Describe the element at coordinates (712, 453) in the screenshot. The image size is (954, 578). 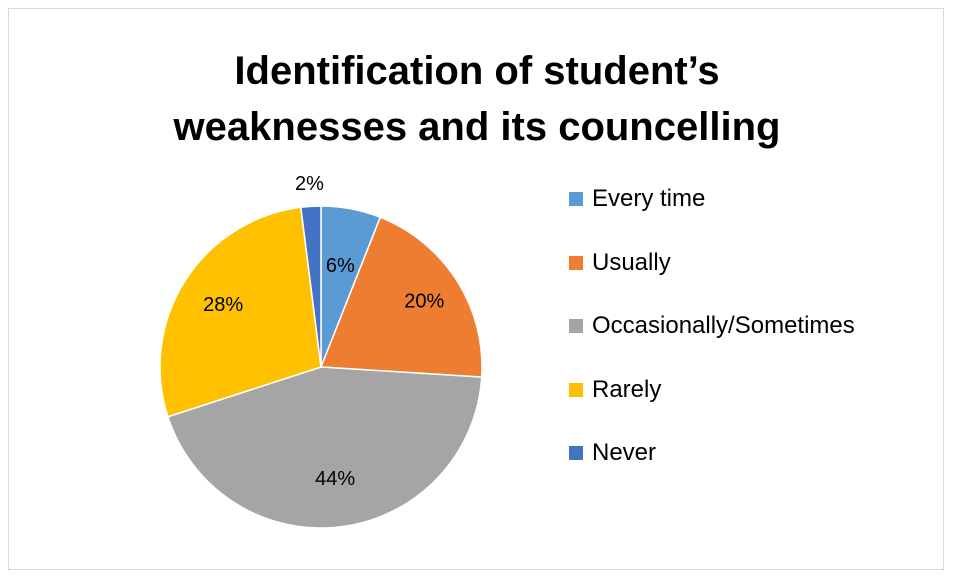
I see `legend-item: Never` at that location.